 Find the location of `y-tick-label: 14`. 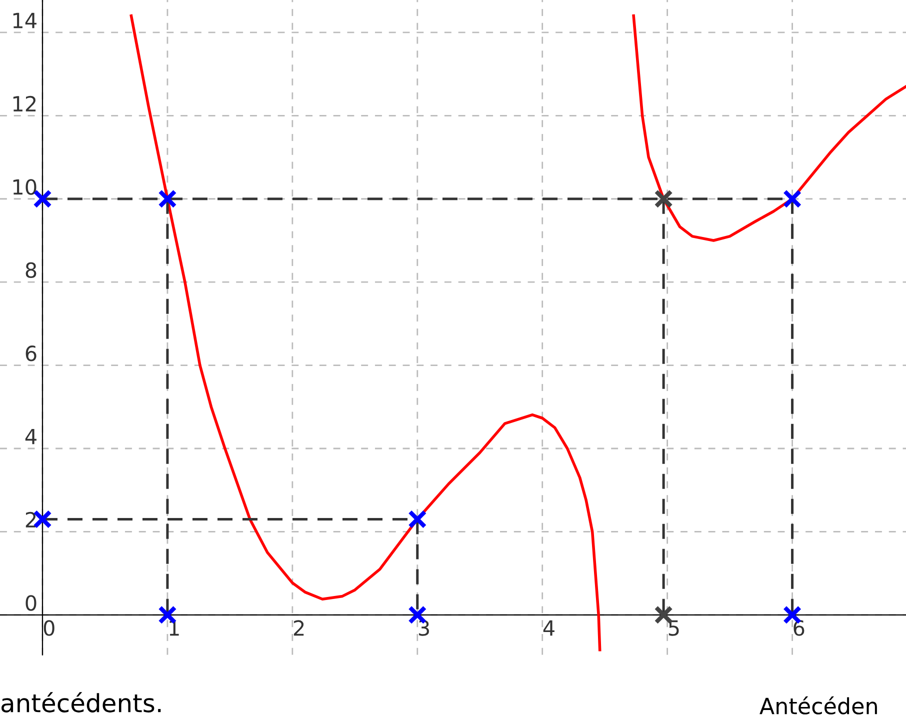

y-tick-label: 14 is located at coordinates (24, 20).